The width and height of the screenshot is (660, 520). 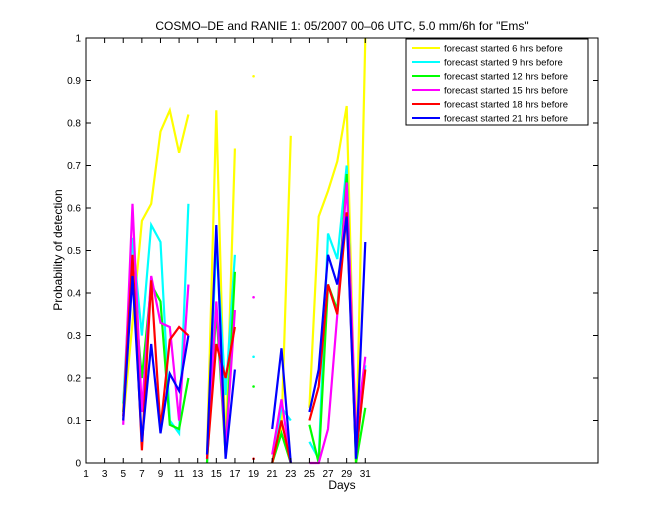 What do you see at coordinates (74, 209) in the screenshot?
I see `y-tick-label: 0.6` at bounding box center [74, 209].